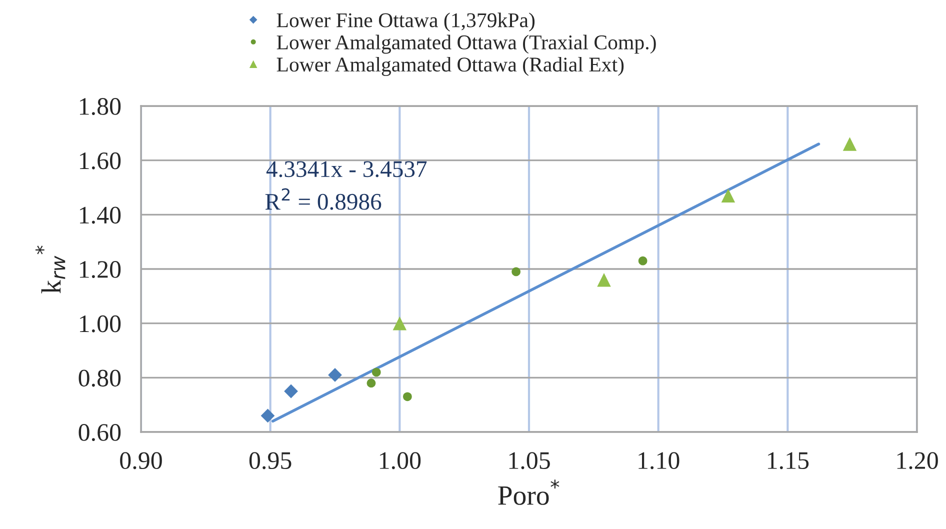  I want to click on annotation: 4.3341x - 3.4537, so click(346, 169).